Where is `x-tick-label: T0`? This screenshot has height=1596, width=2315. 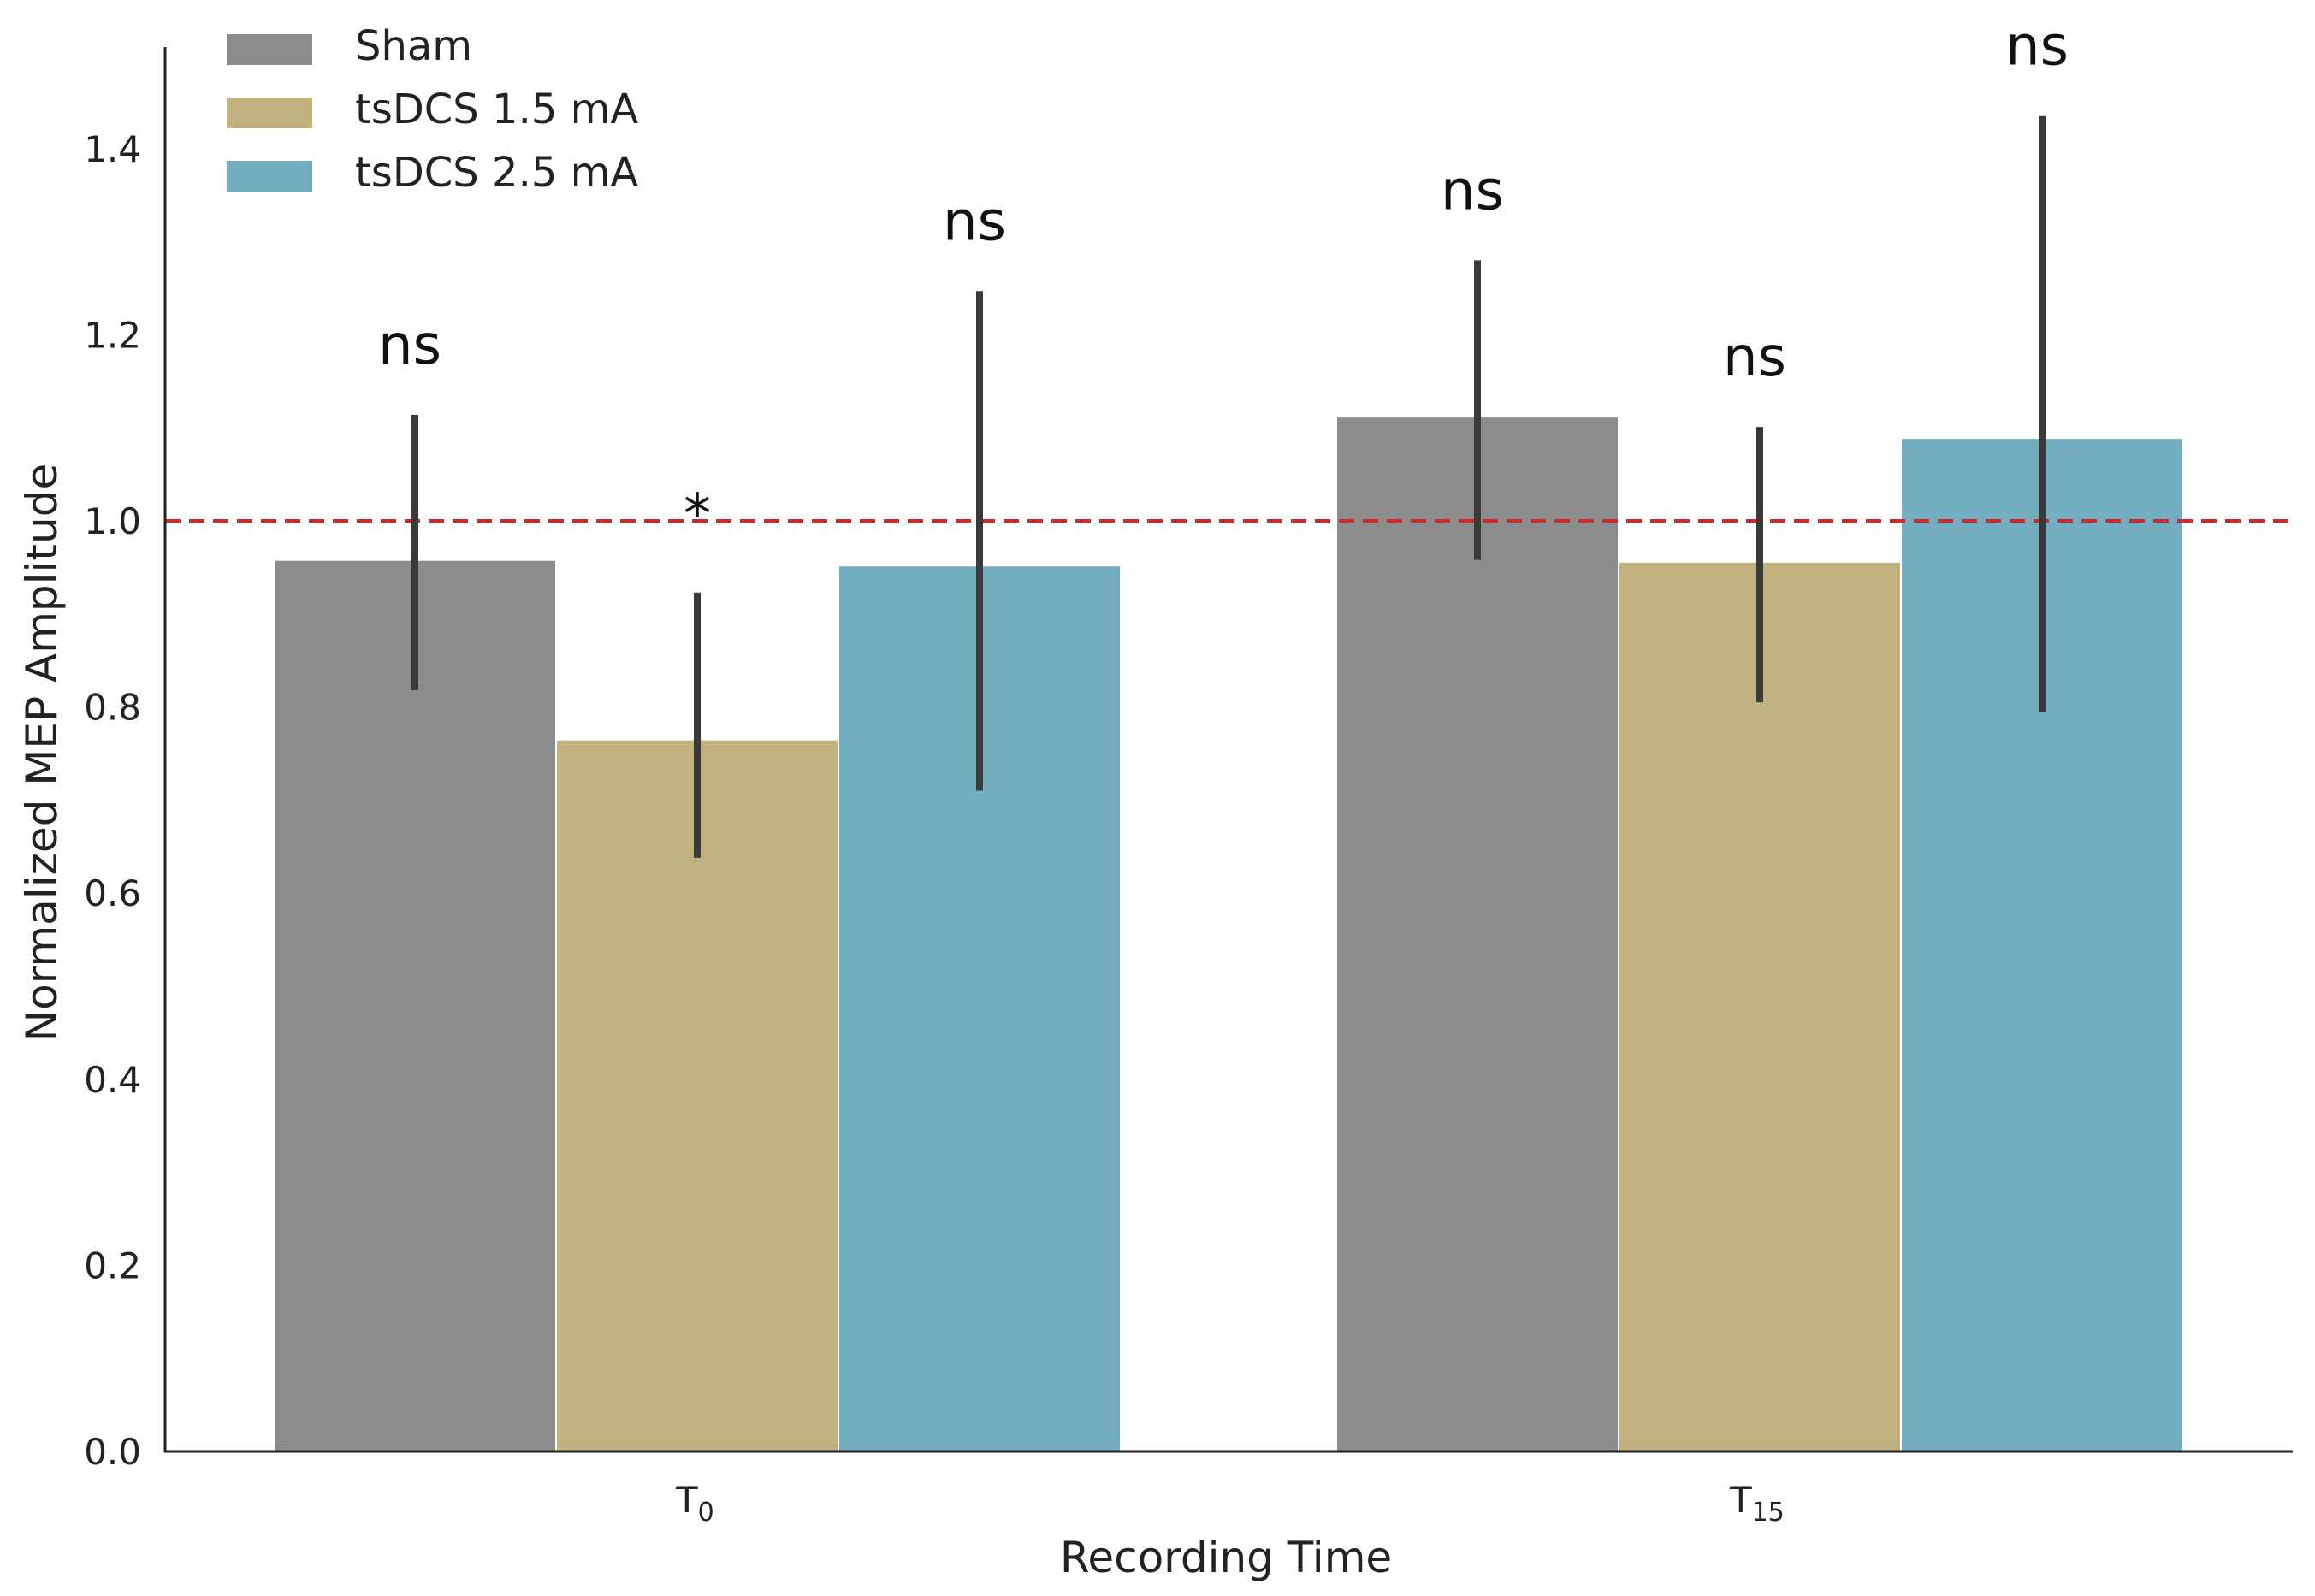 x-tick-label: T0 is located at coordinates (694, 1503).